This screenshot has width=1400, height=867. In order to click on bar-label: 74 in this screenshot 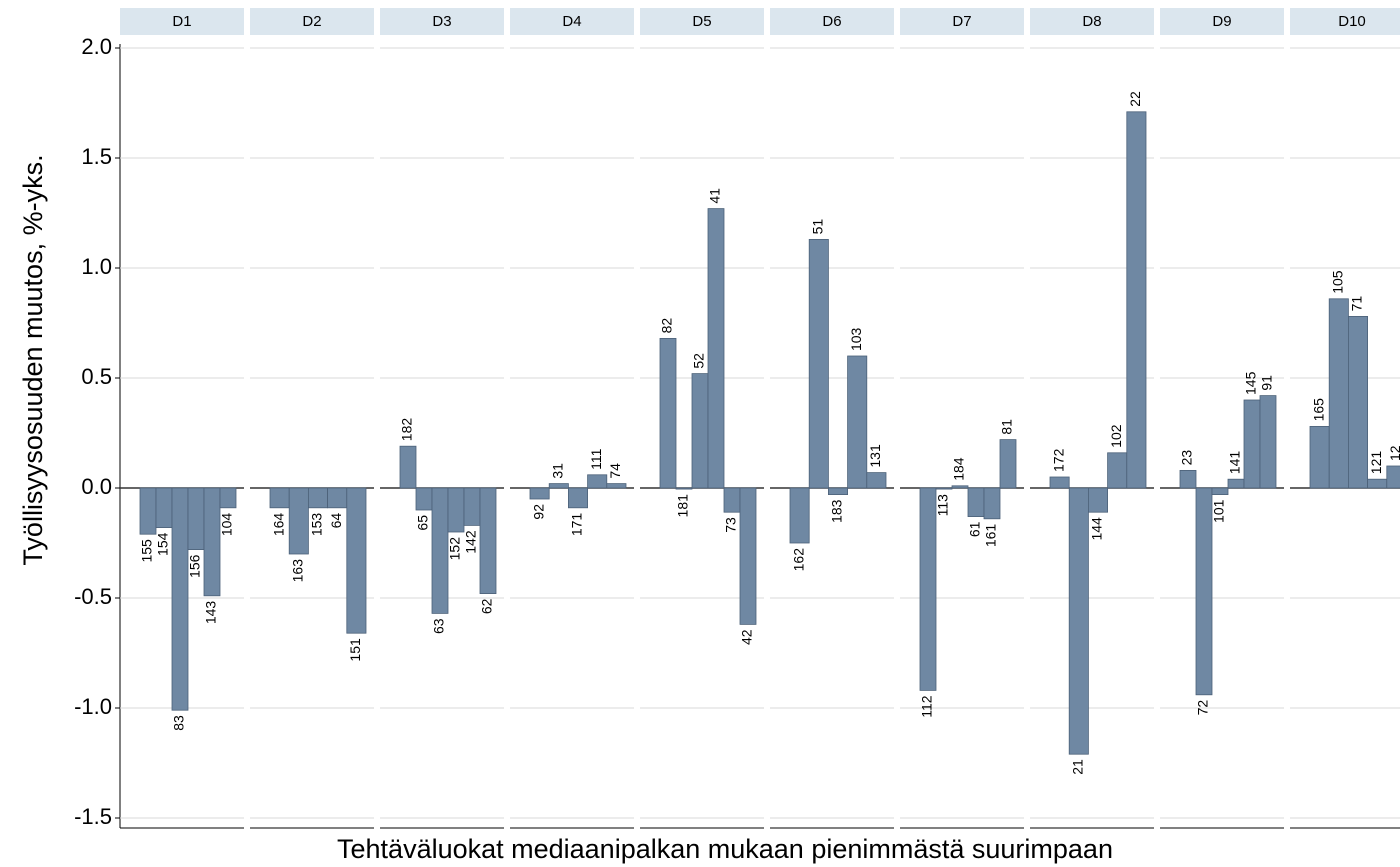, I will do `click(615, 471)`.